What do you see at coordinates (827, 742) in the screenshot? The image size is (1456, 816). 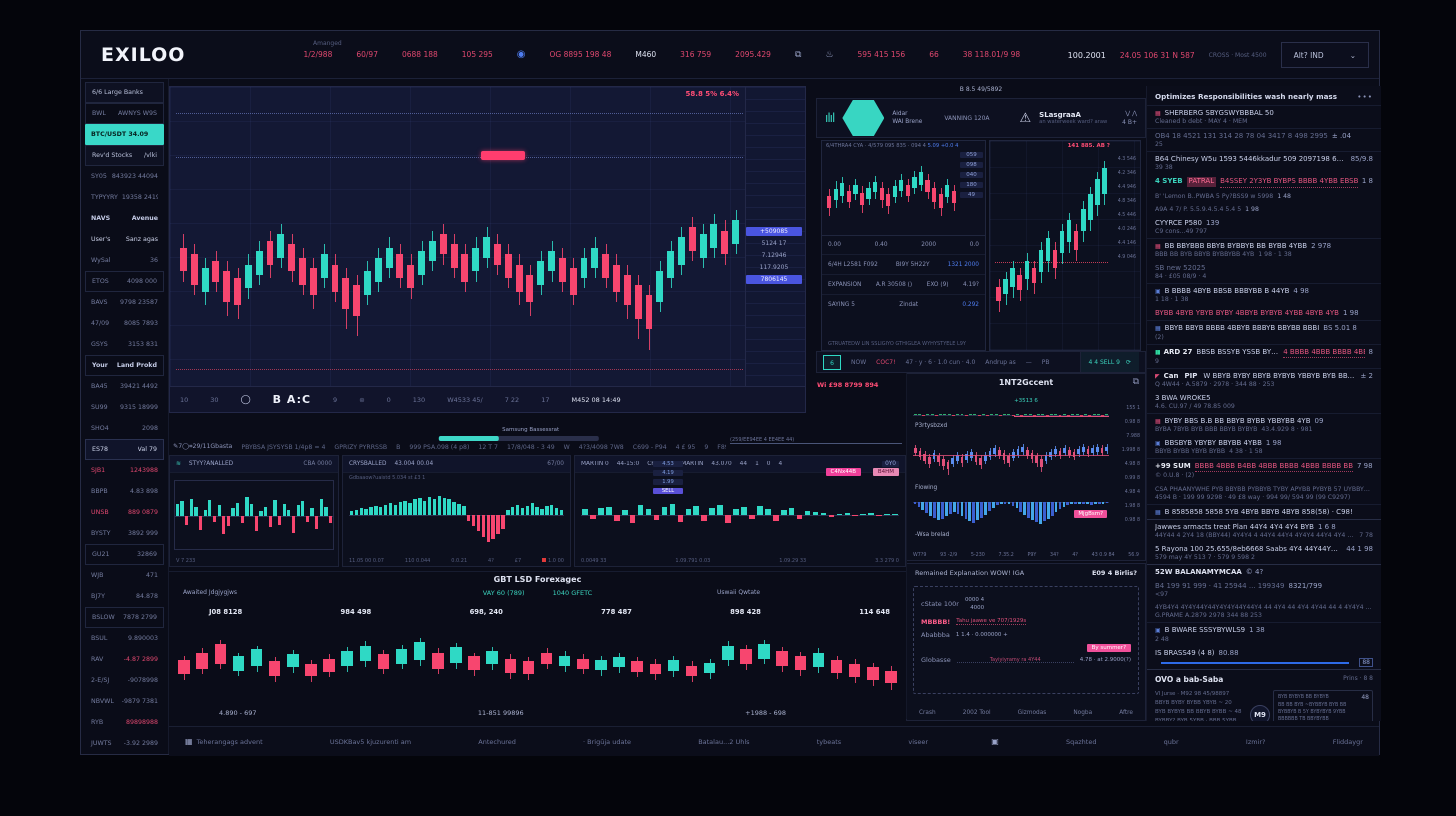 I see `status-item: tybeats` at bounding box center [827, 742].